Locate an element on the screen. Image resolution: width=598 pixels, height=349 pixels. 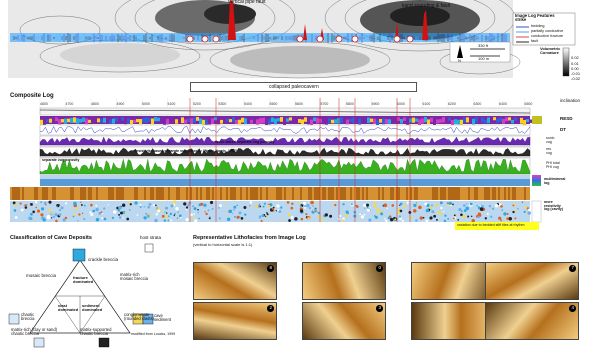
svg-text: 6100 is located at coordinates (427, 104).